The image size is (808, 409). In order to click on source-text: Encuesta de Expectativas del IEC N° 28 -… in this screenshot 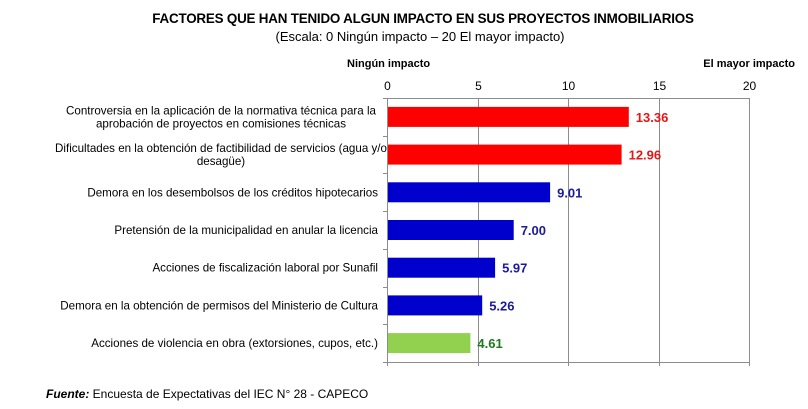, I will do `click(229, 394)`.